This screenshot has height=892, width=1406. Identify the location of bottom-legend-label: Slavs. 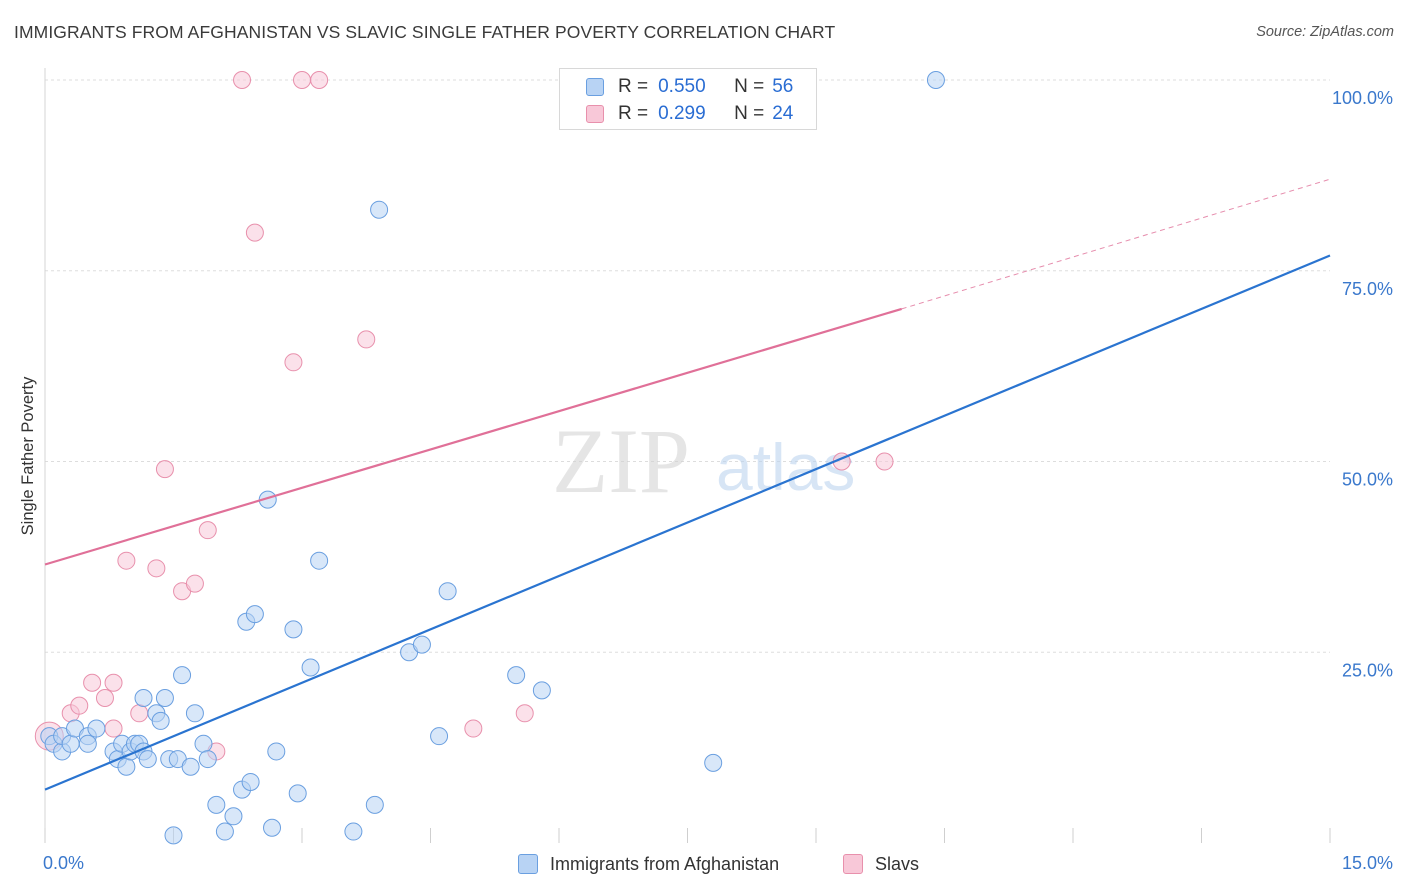
(897, 863).